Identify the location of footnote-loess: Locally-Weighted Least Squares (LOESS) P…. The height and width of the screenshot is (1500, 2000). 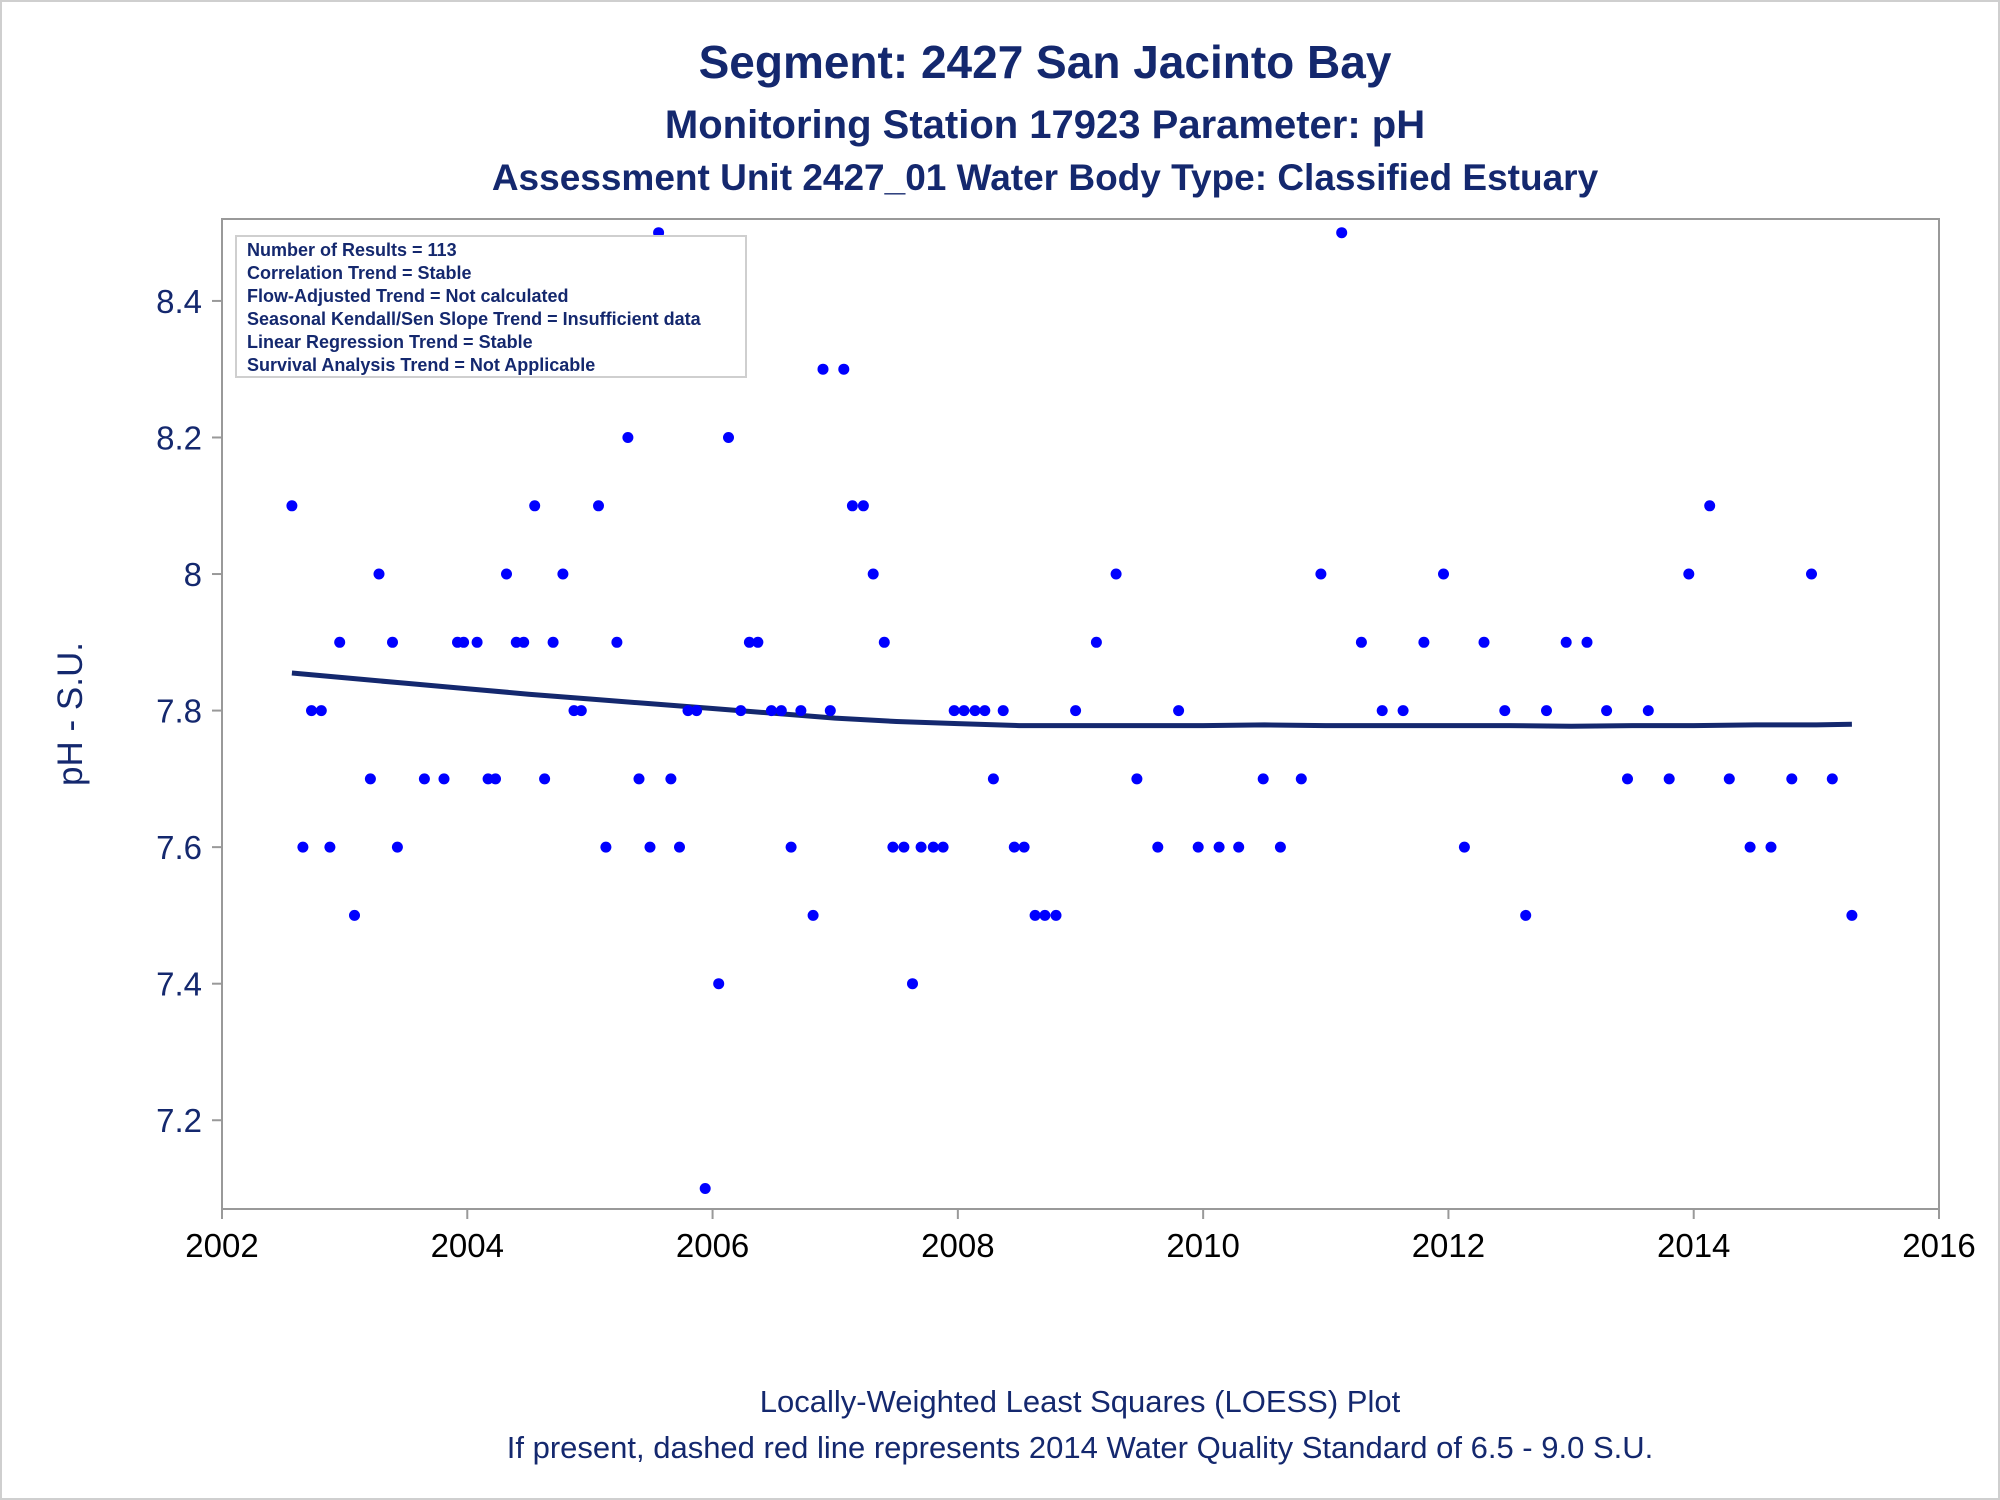
(1080, 1401).